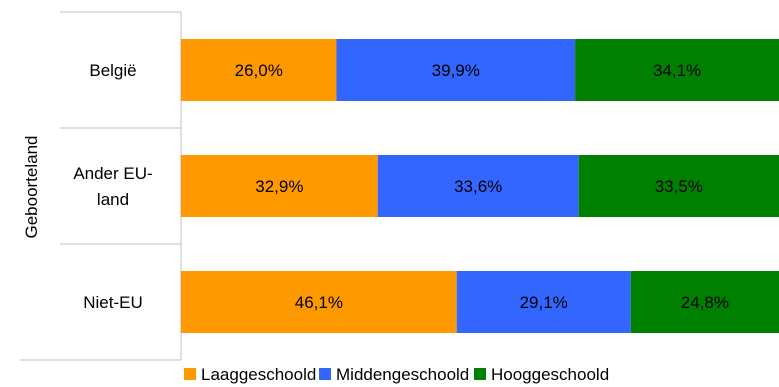 Image resolution: width=779 pixels, height=387 pixels. What do you see at coordinates (112, 186) in the screenshot?
I see `category-labels: België Ander EU-land Niet-EU` at bounding box center [112, 186].